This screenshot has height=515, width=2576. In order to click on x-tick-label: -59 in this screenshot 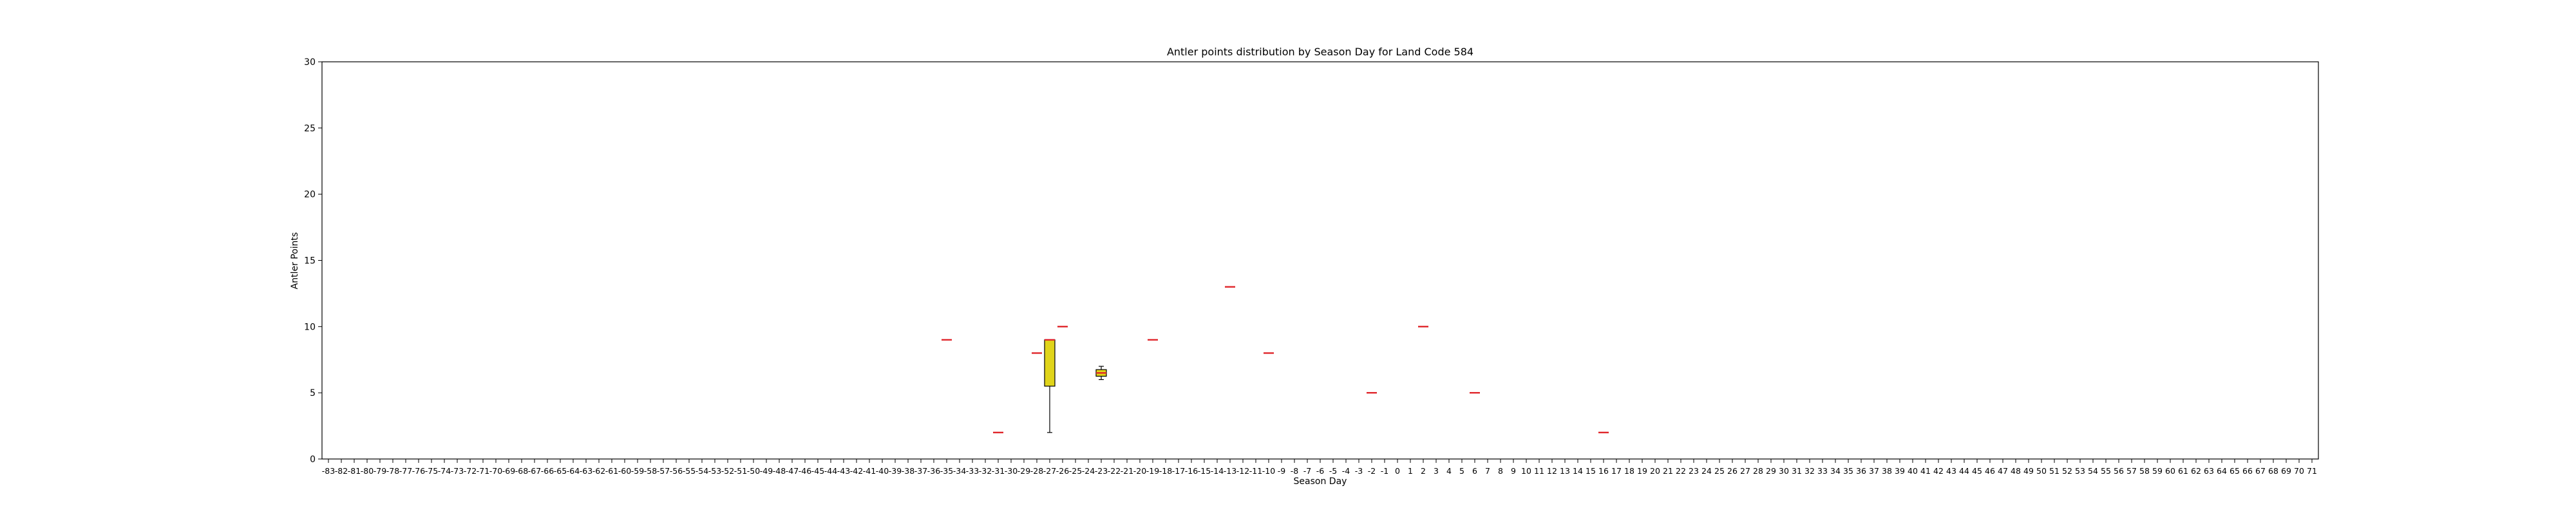, I will do `click(637, 471)`.